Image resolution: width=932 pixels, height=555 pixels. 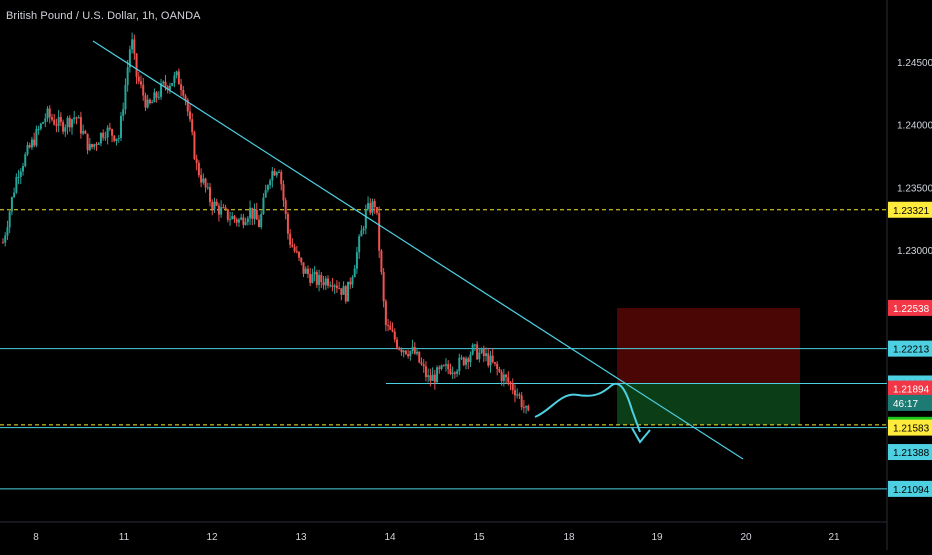 What do you see at coordinates (914, 251) in the screenshot?
I see `y-tick-label: 1.23000` at bounding box center [914, 251].